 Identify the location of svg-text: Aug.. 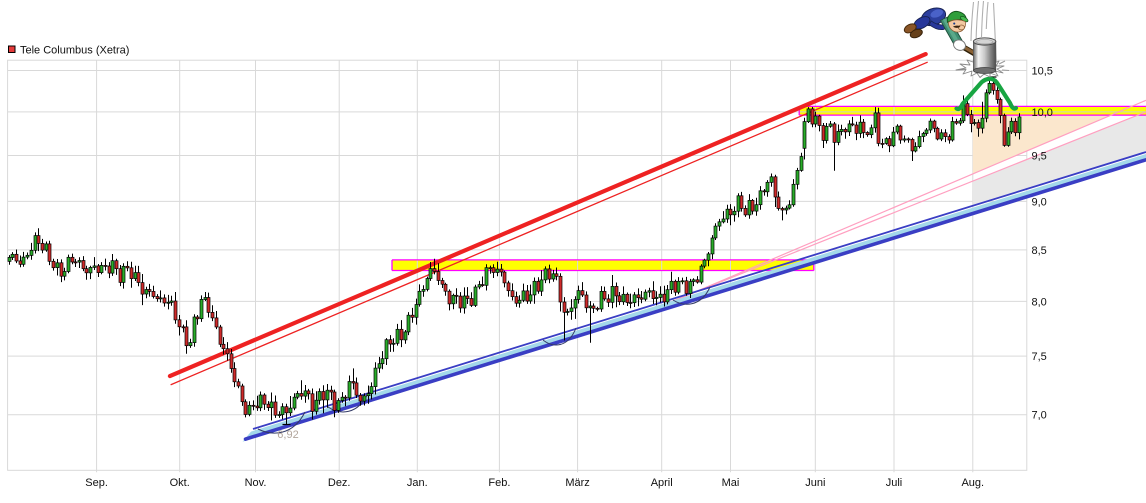
(972, 483).